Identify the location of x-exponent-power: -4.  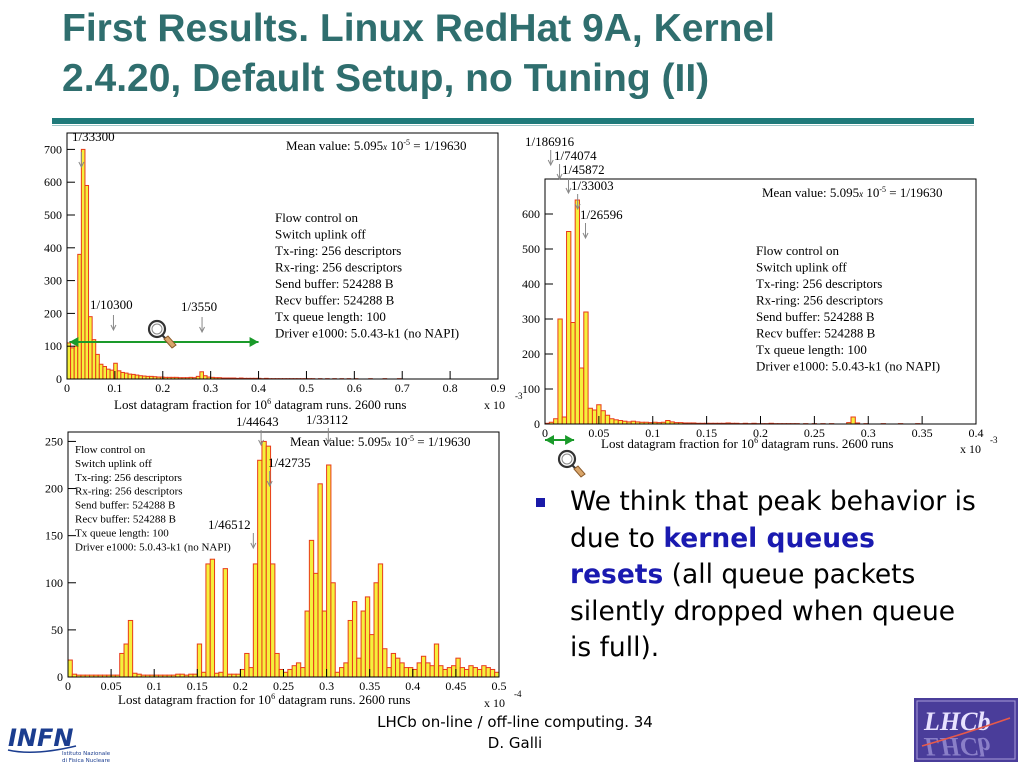
(518, 694).